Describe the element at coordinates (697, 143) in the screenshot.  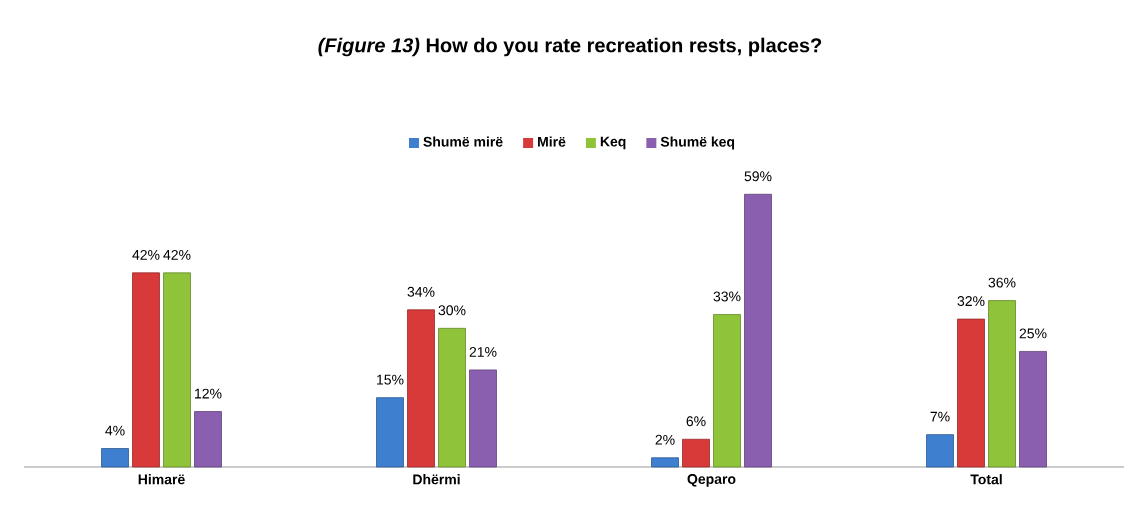
I see `legend-label: Shumë keq` at that location.